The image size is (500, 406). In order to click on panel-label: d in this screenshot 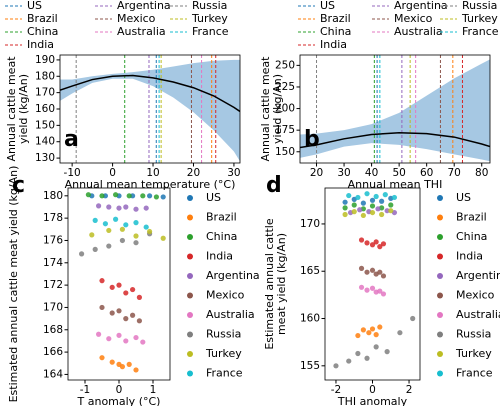, I will do `click(274, 185)`.